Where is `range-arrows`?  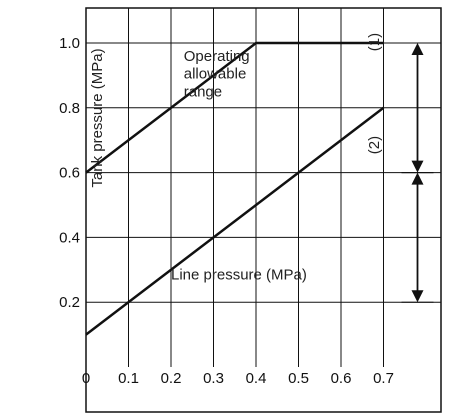
range-arrows is located at coordinates (417, 172).